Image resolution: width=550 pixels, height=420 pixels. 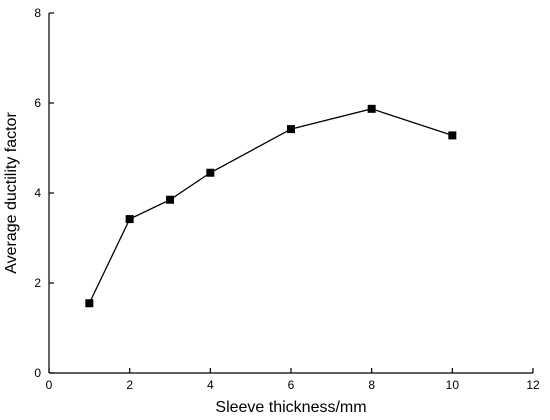 What do you see at coordinates (37, 373) in the screenshot?
I see `y-tick-label: 0` at bounding box center [37, 373].